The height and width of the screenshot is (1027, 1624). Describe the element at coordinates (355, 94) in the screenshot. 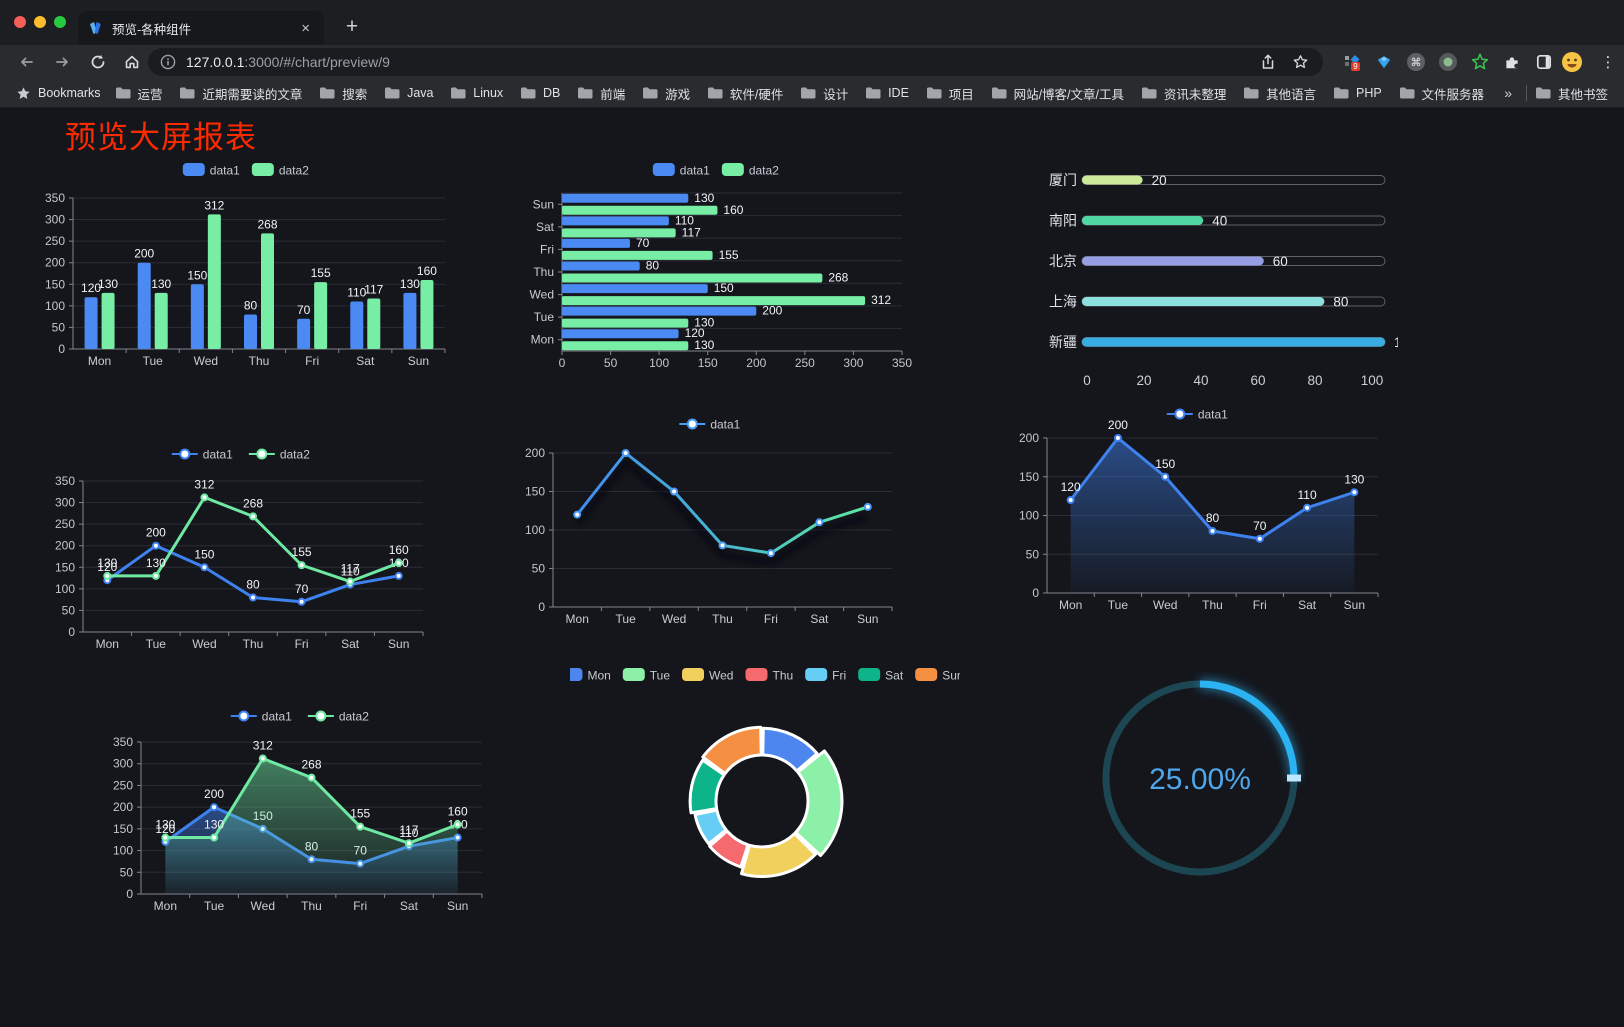

I see `bookmark-label: 搜索` at that location.